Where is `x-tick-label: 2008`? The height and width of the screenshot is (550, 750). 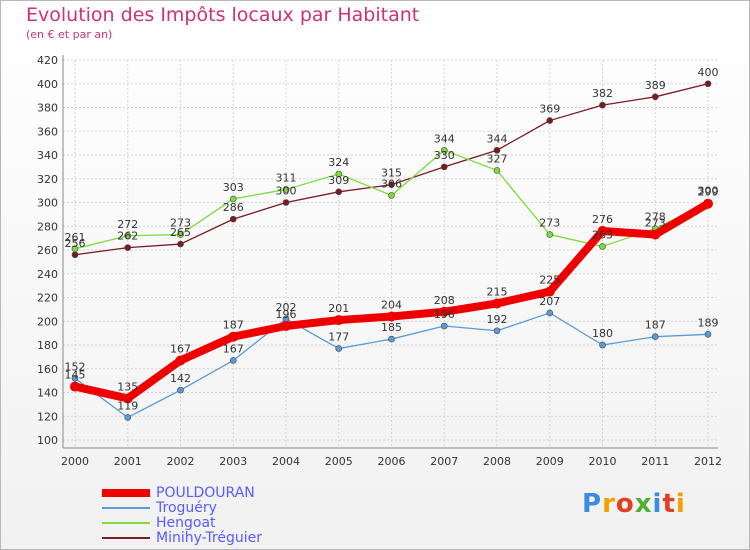 x-tick-label: 2008 is located at coordinates (497, 461).